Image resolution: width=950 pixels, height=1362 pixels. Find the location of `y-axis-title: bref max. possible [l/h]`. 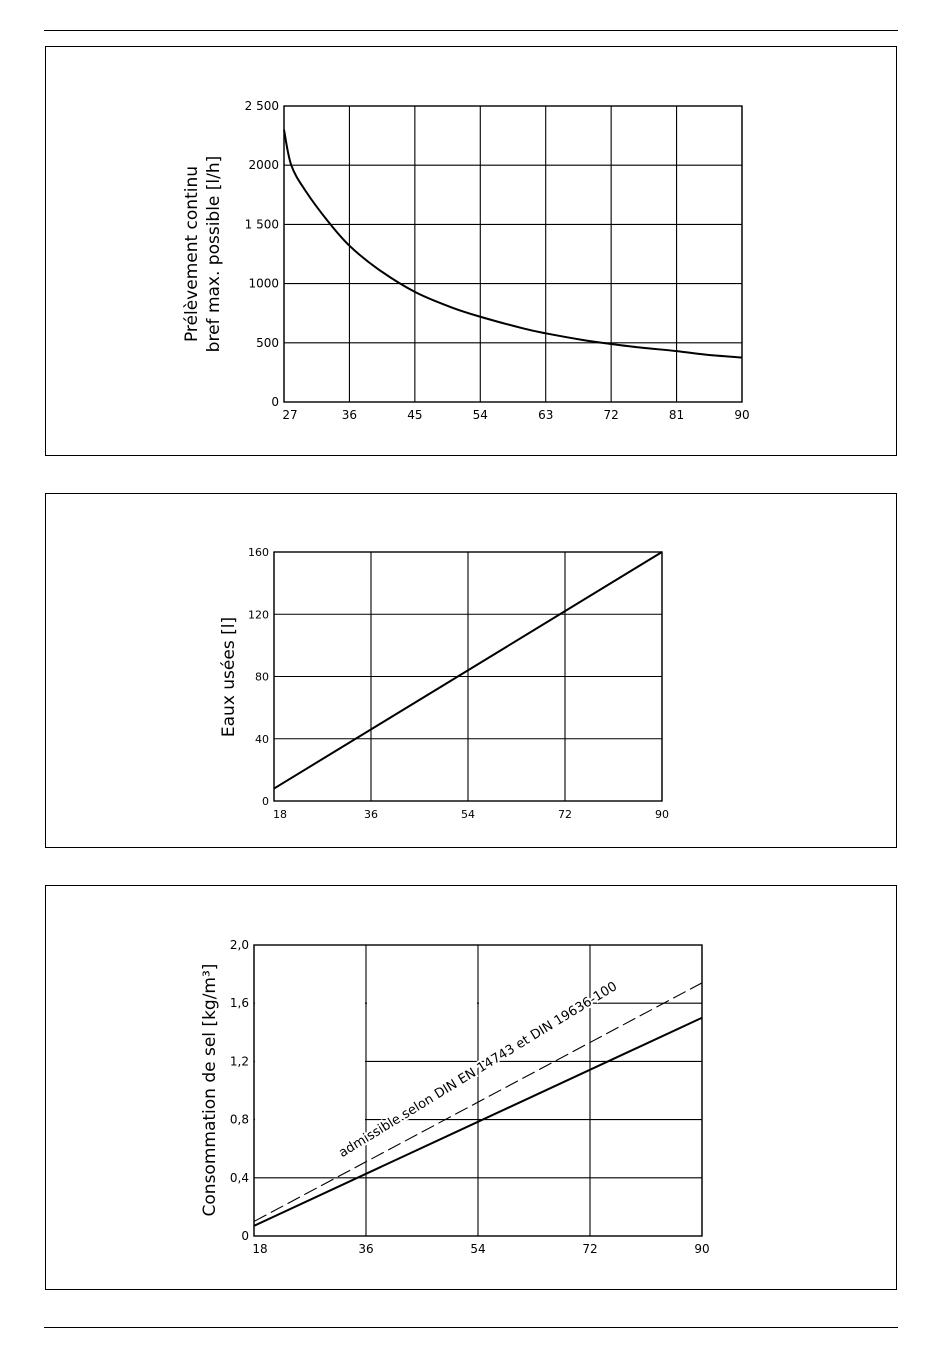

y-axis-title: bref max. possible [l/h] is located at coordinates (214, 254).